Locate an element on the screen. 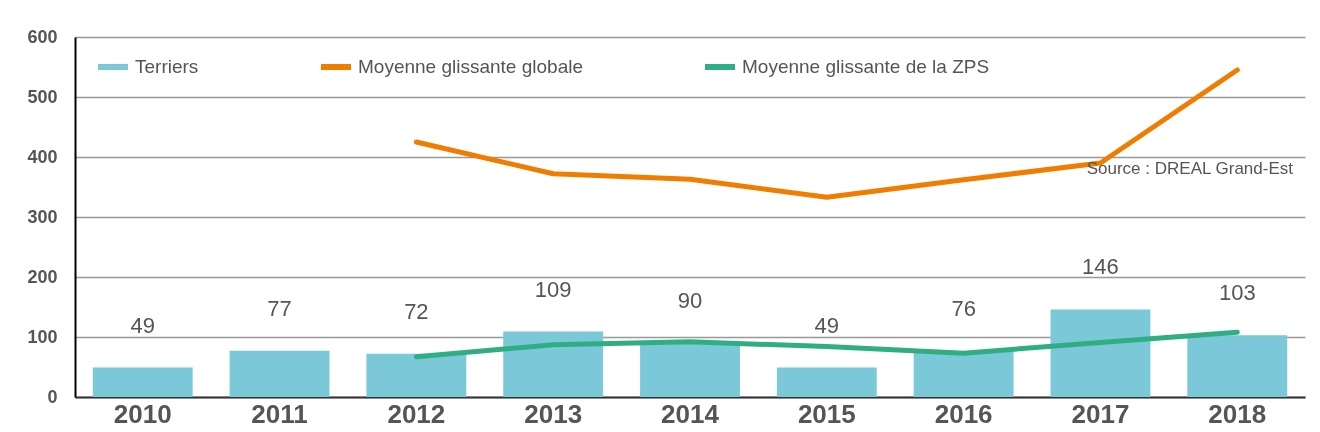  x-tick-label: 2013 is located at coordinates (553, 413).